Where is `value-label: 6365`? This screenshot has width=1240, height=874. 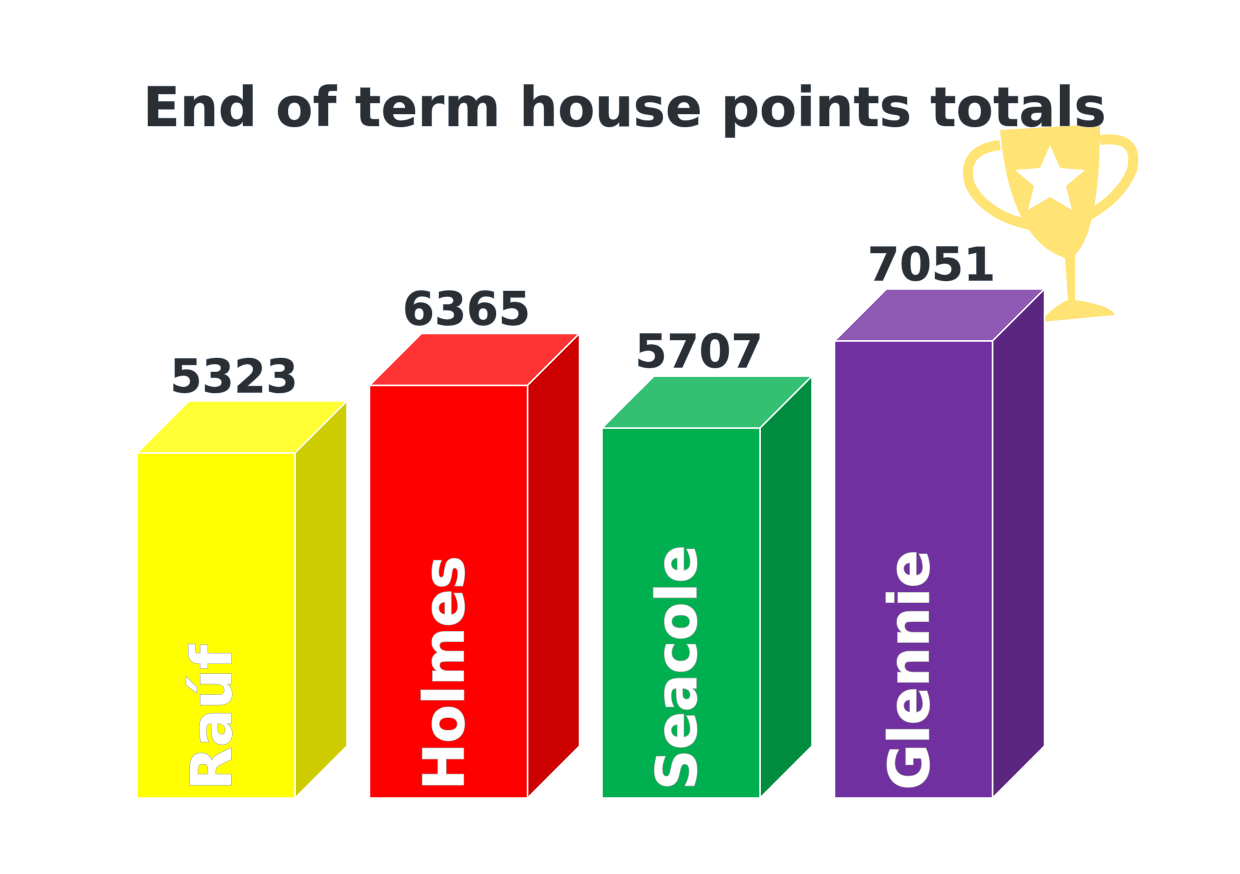
value-label: 6365 is located at coordinates (466, 309).